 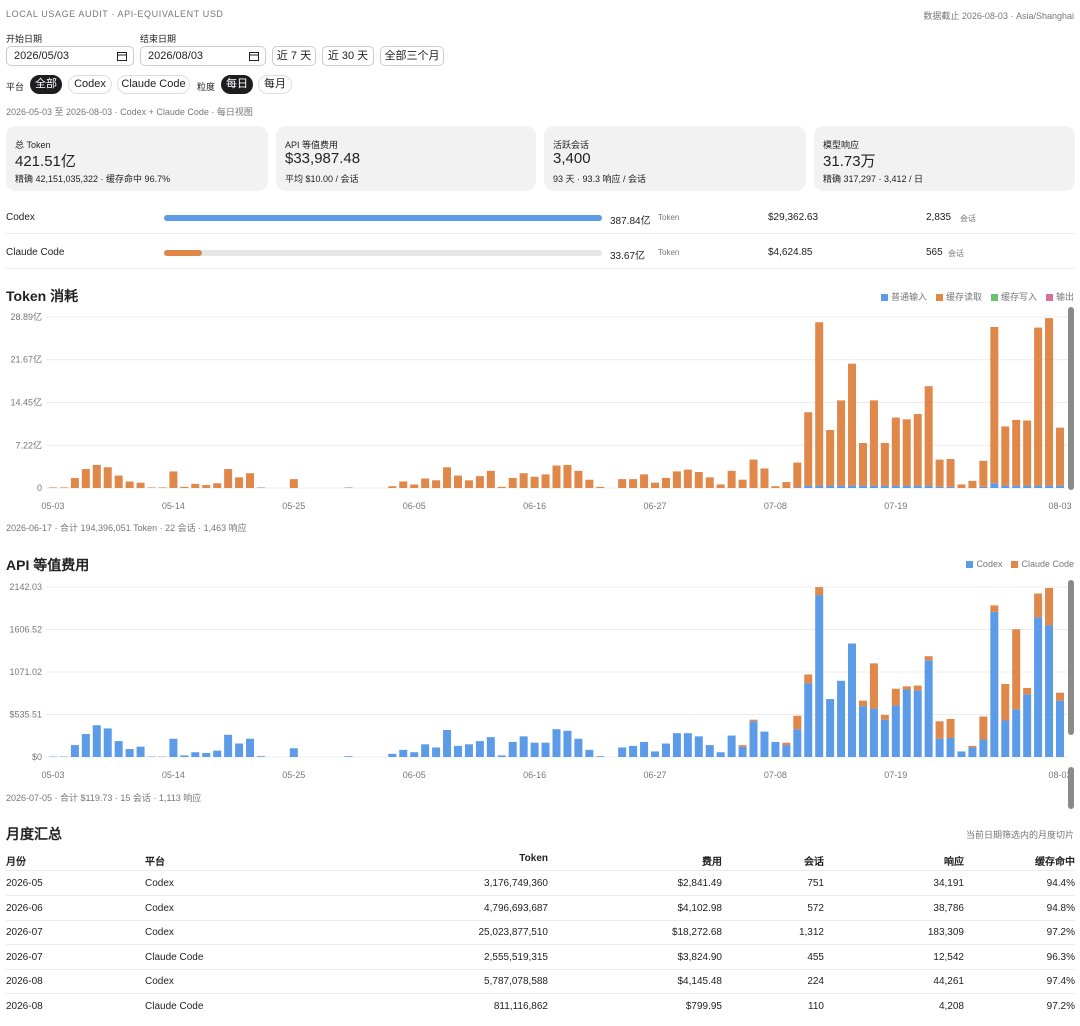 I want to click on legend-label: 缓存写入, so click(x=1018, y=297).